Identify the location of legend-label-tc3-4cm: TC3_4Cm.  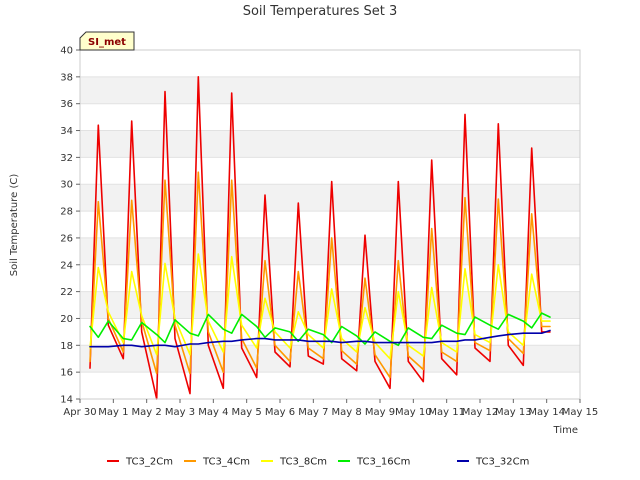
(226, 462).